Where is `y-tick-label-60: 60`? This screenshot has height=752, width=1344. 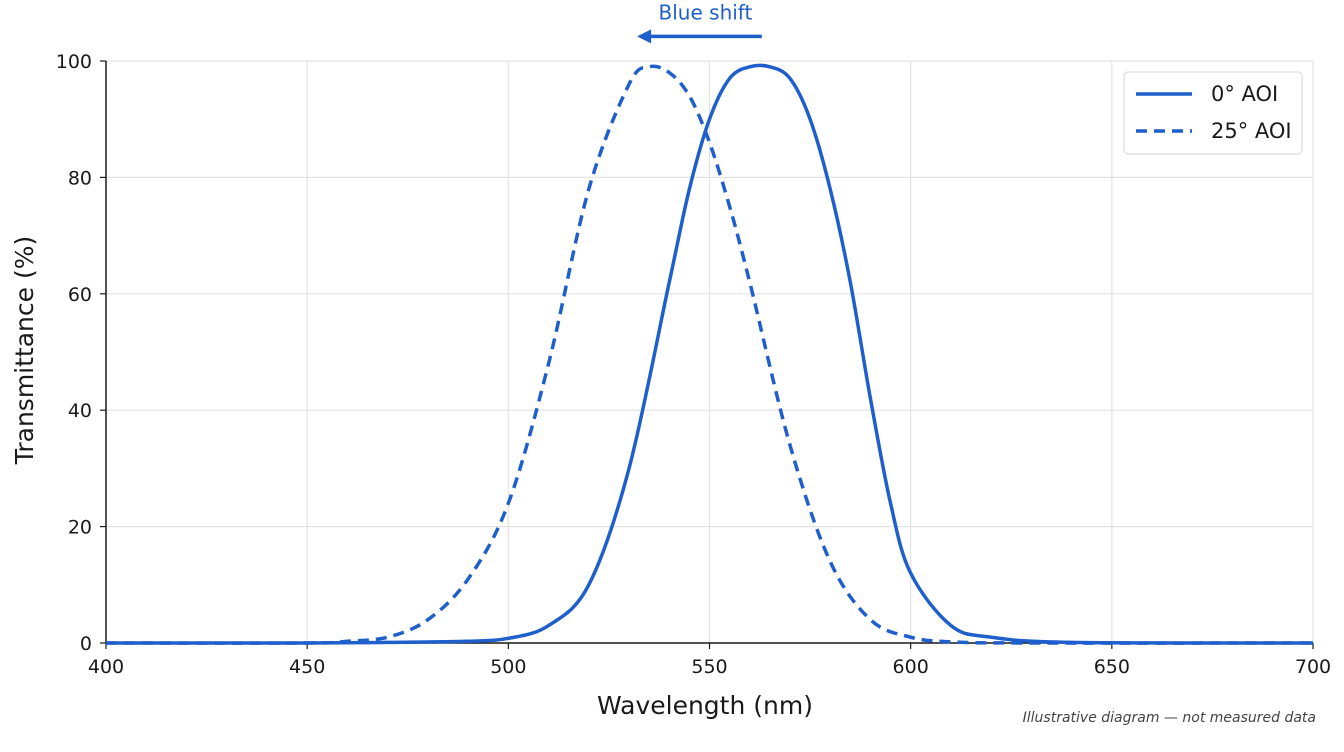
y-tick-label-60: 60 is located at coordinates (80, 295).